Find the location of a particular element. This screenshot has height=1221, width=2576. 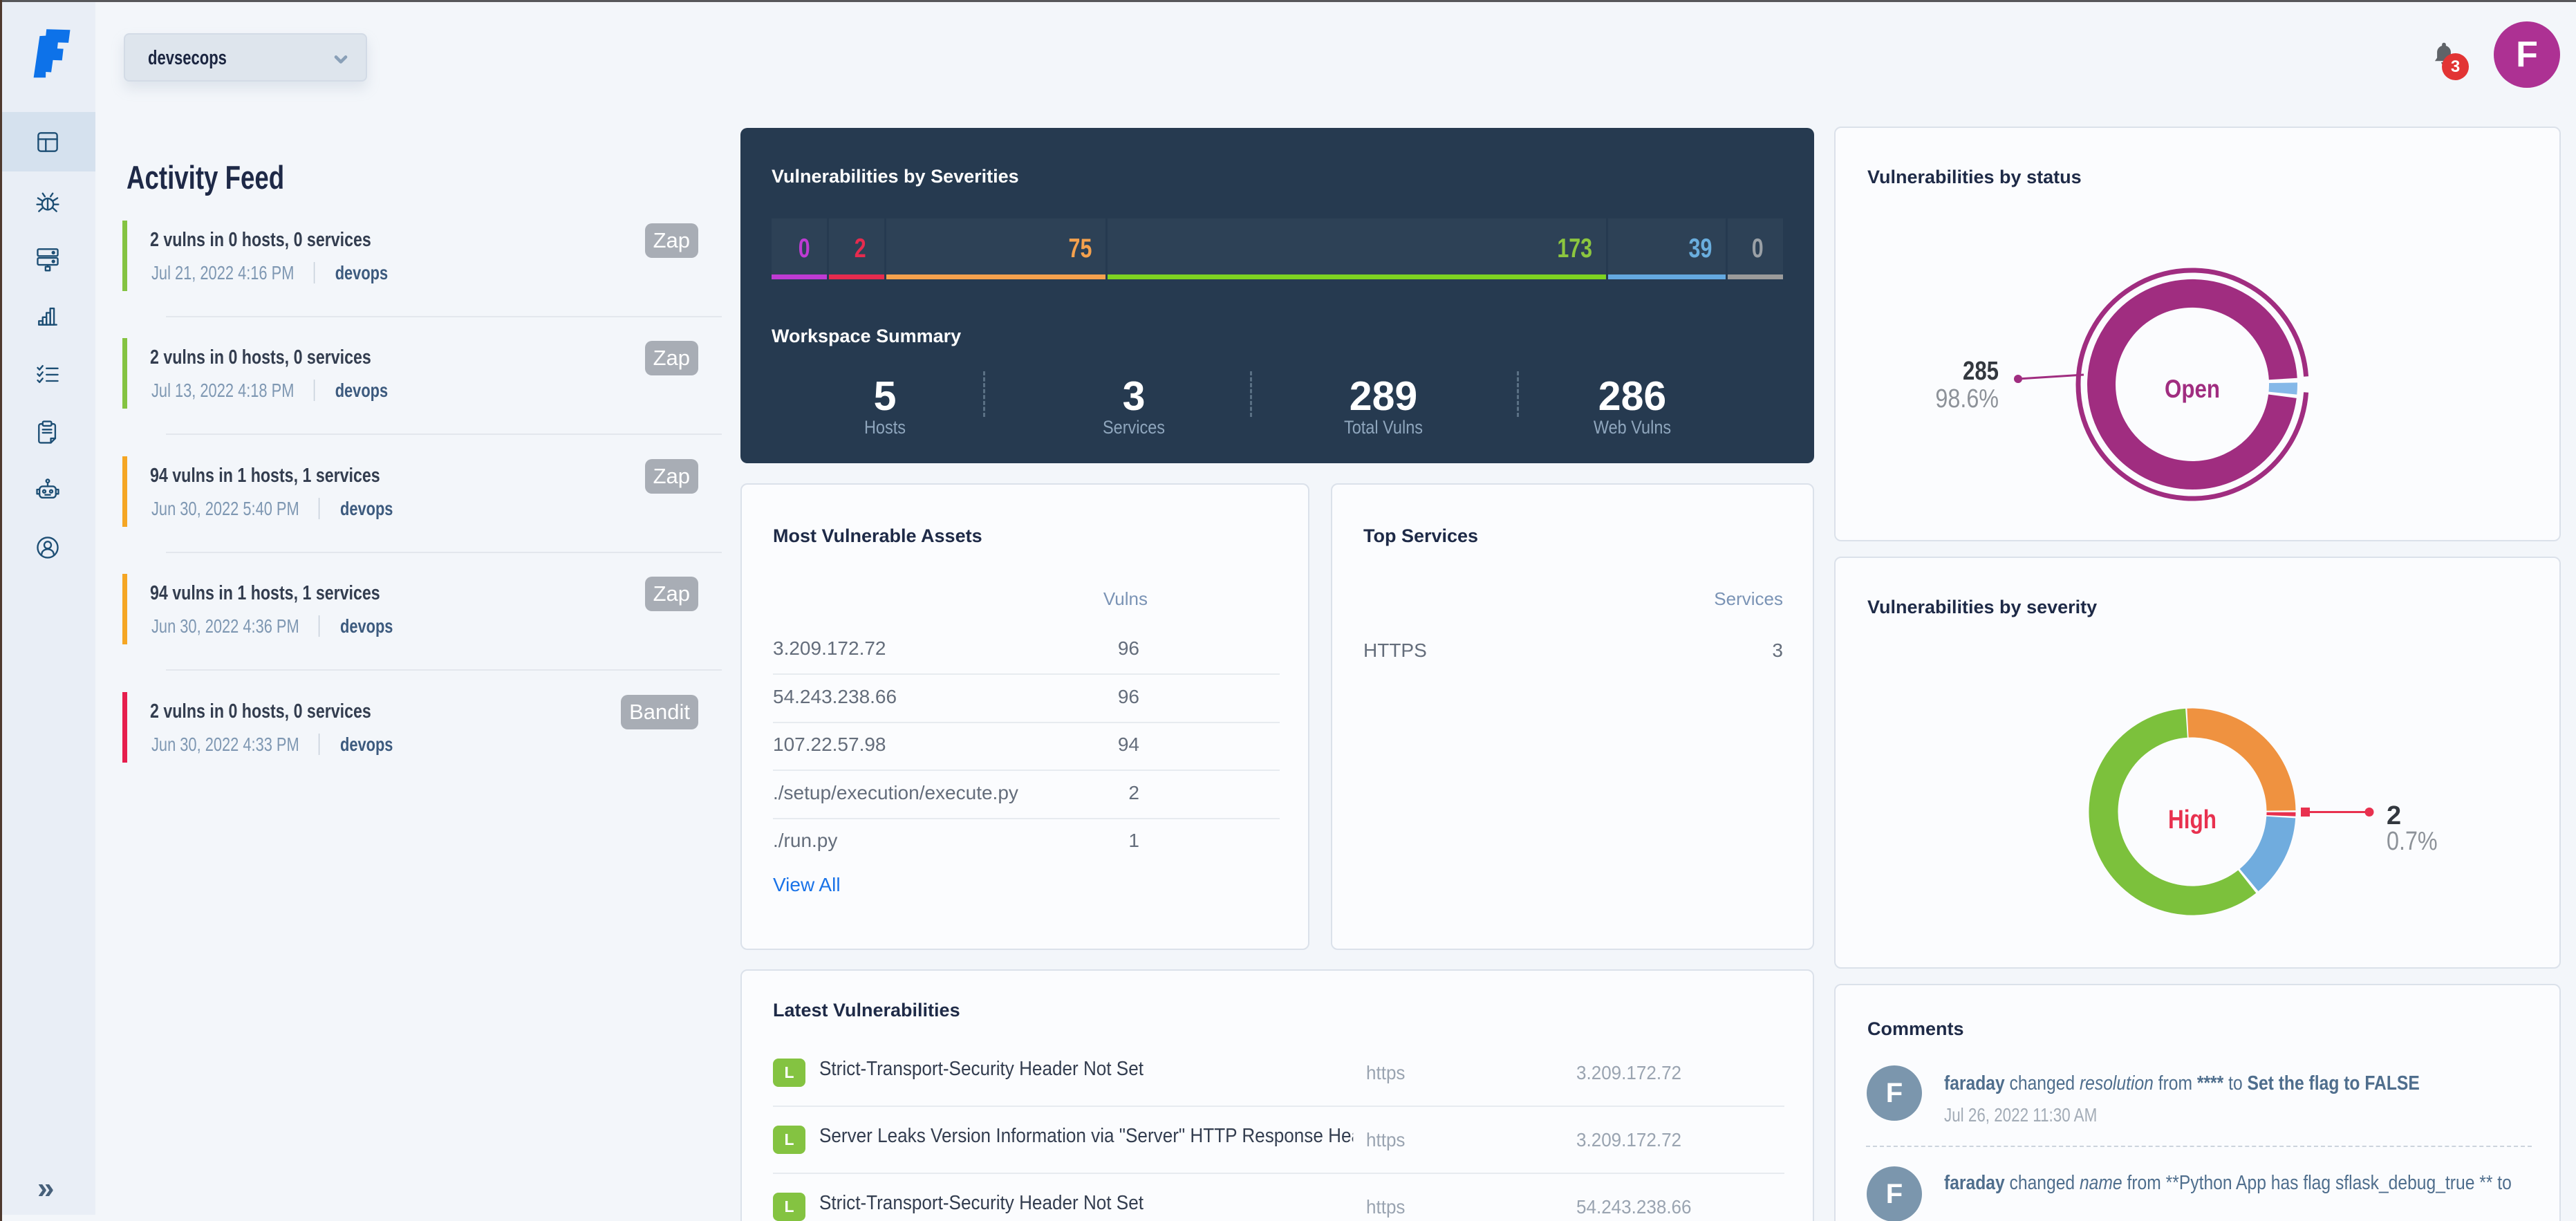

svg-text: Open is located at coordinates (2192, 389).